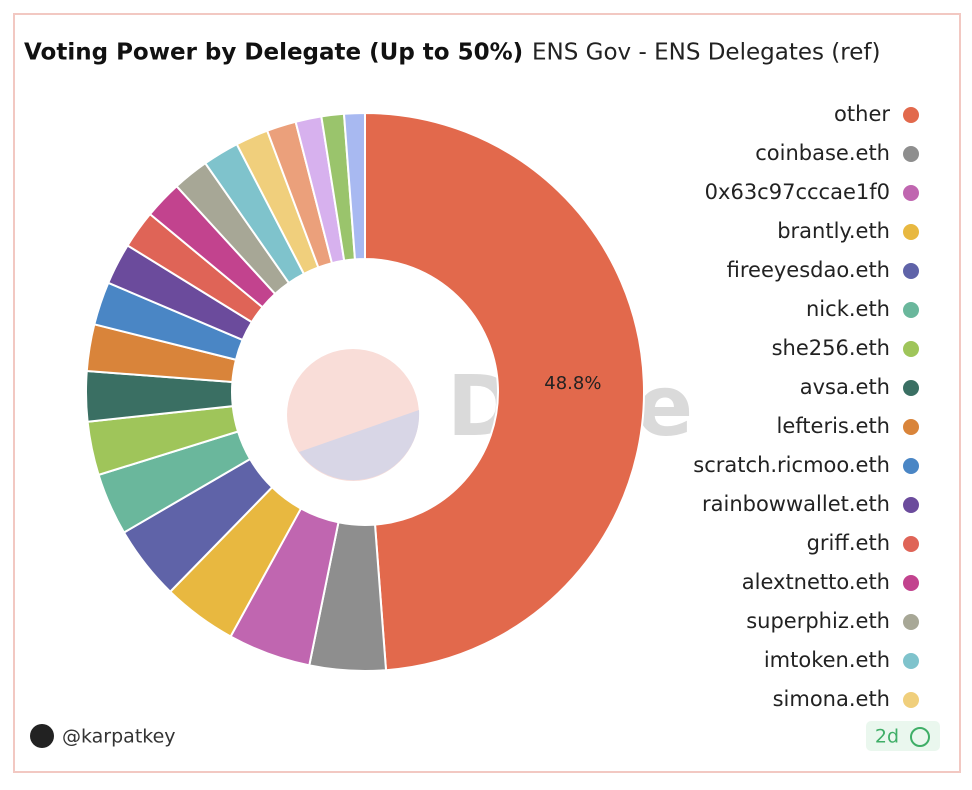 This screenshot has height=790, width=972. Describe the element at coordinates (833, 426) in the screenshot. I see `legend-label: lefteris.eth` at that location.